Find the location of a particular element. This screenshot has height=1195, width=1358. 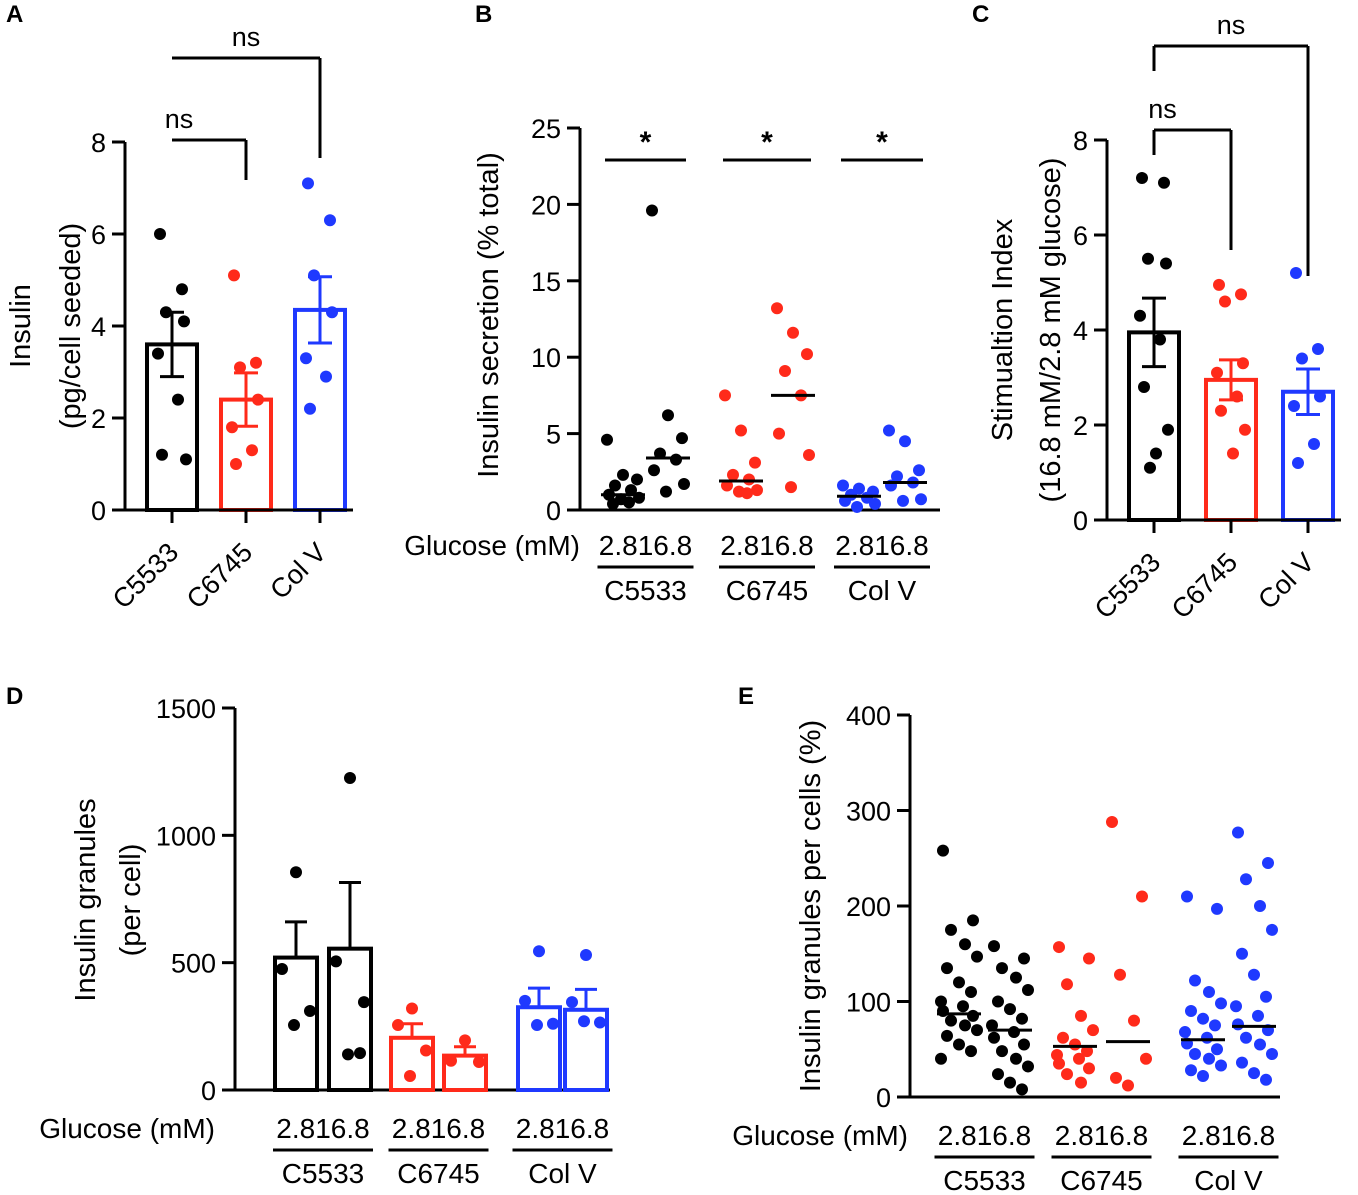

panel-b-glucose-values: 2.816.8 is located at coordinates (766, 545).